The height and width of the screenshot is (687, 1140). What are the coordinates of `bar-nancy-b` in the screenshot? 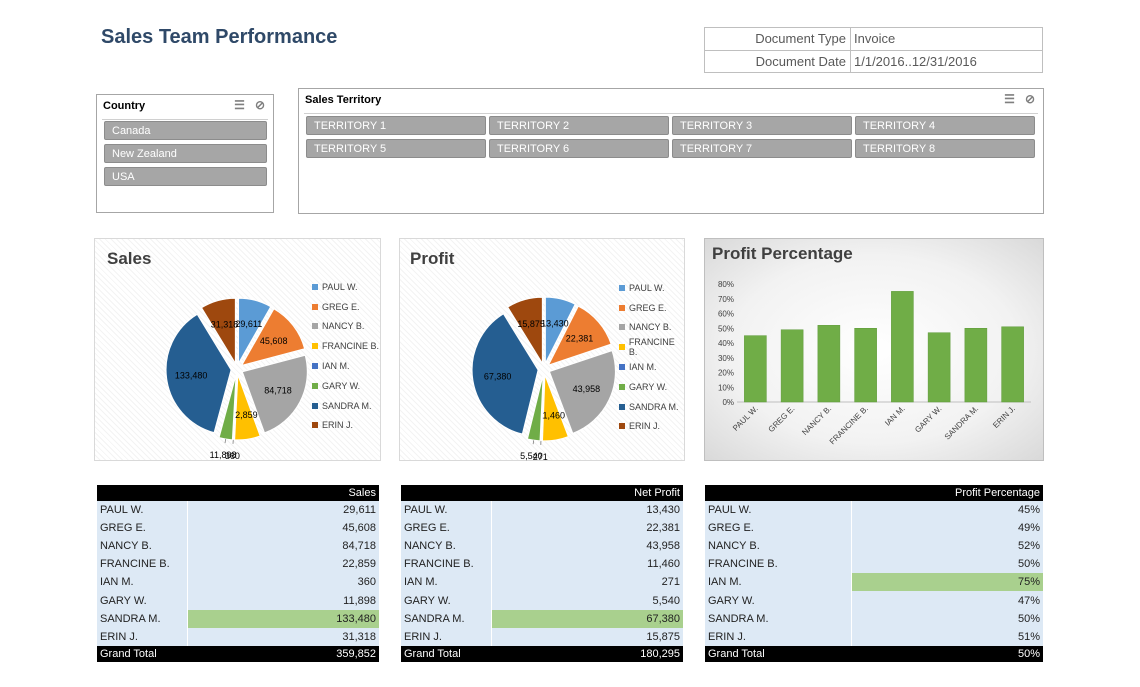 It's located at (829, 364).